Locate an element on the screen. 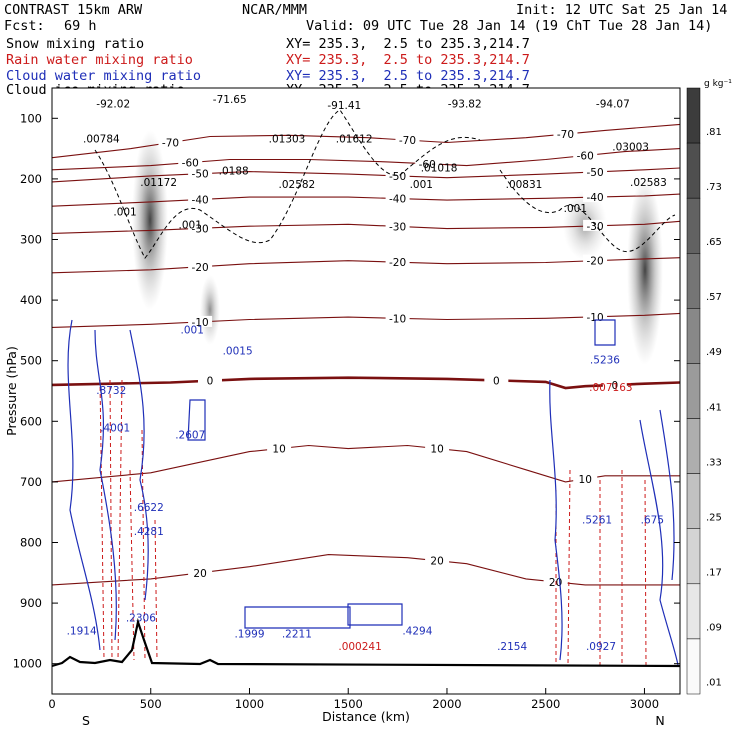 This screenshot has height=740, width=740. value-label: .03003 is located at coordinates (630, 147).